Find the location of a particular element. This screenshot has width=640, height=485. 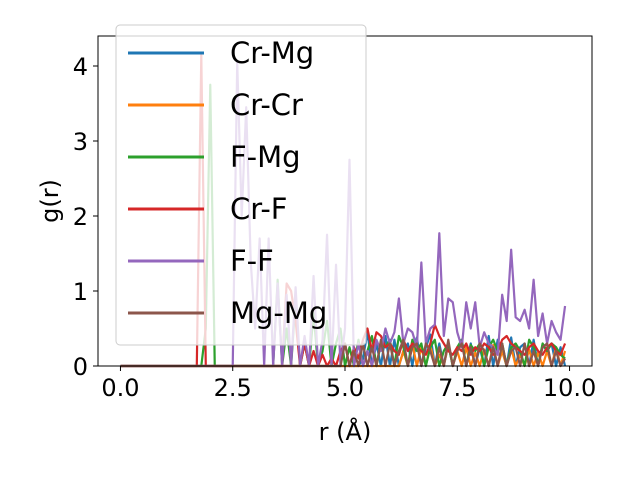

legend-label-cr-cr: Cr-Cr is located at coordinates (266, 105).